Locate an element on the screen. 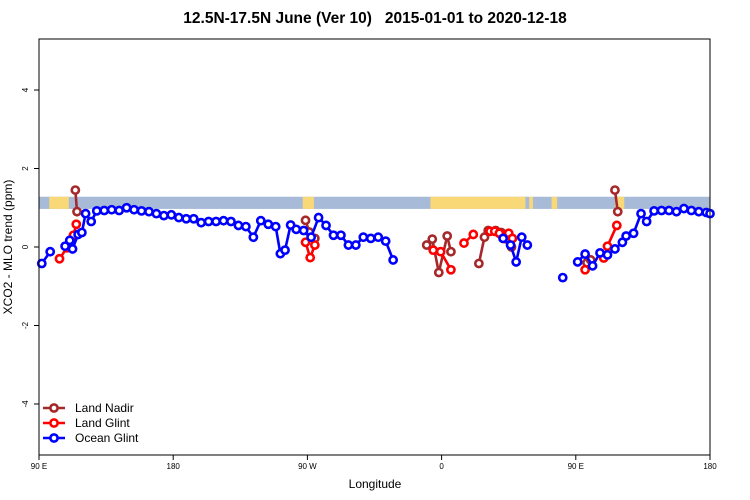 This screenshot has height=500, width=750. legend-label: Land Nadir is located at coordinates (104, 408).